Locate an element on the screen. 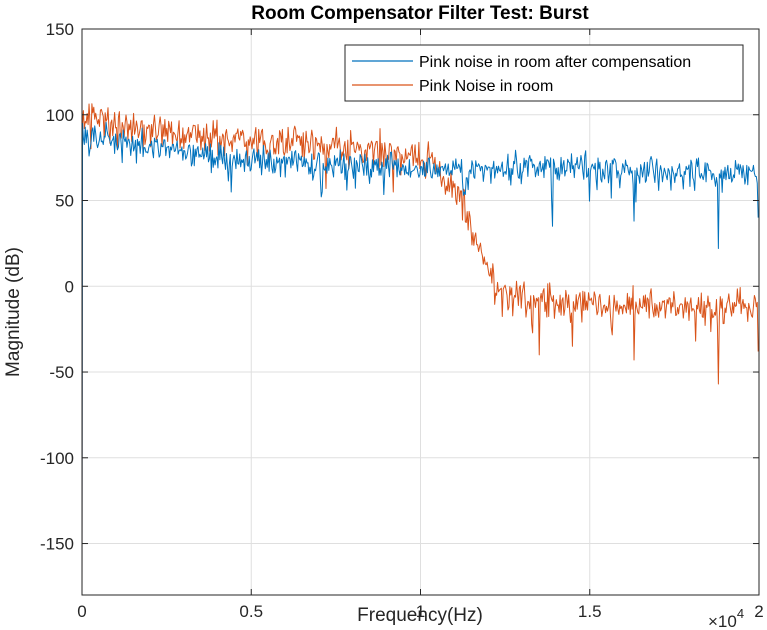 This screenshot has height=630, width=767. x-tick-label: 1 is located at coordinates (420, 611).